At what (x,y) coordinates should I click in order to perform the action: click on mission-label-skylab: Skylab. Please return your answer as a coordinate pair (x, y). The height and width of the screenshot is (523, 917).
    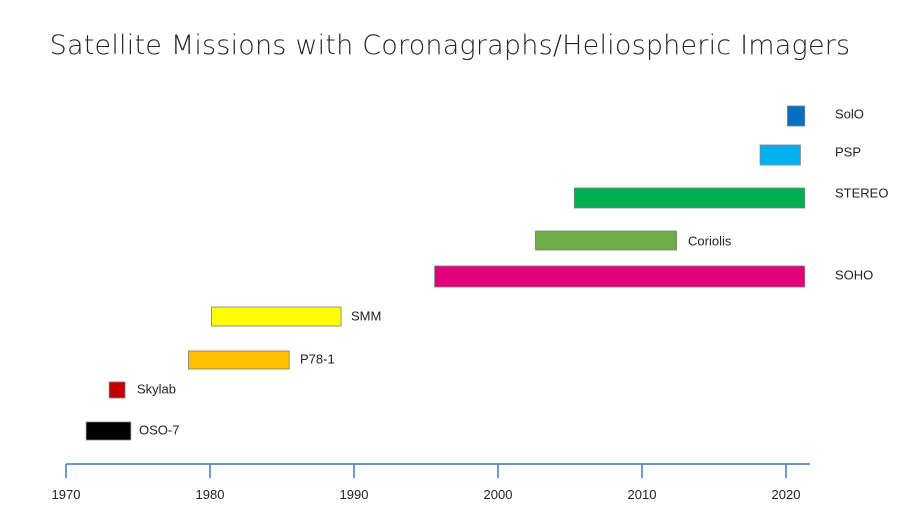
    Looking at the image, I should click on (156, 388).